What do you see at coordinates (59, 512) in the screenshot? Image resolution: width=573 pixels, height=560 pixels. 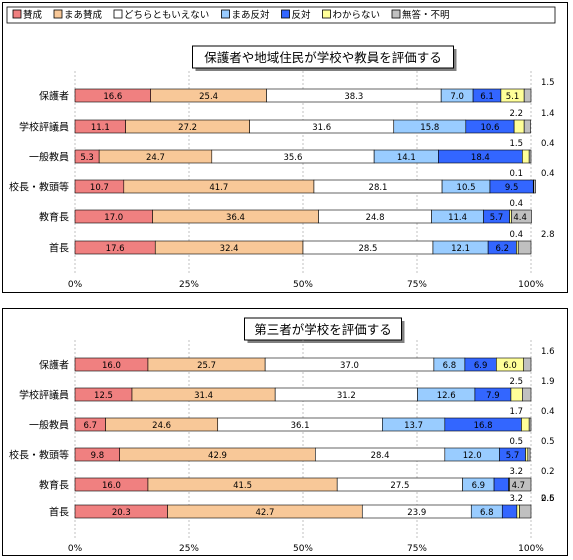 I see `chart-2-category-6: 首長` at bounding box center [59, 512].